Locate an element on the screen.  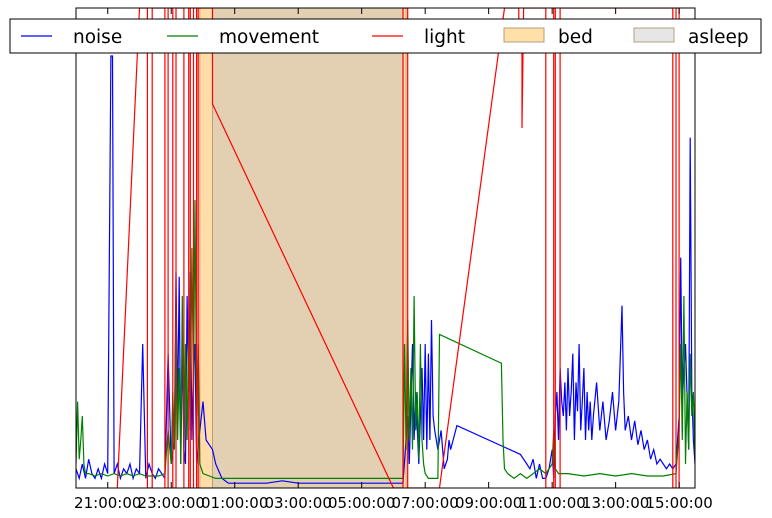
light-legend-label: light is located at coordinates (444, 37).